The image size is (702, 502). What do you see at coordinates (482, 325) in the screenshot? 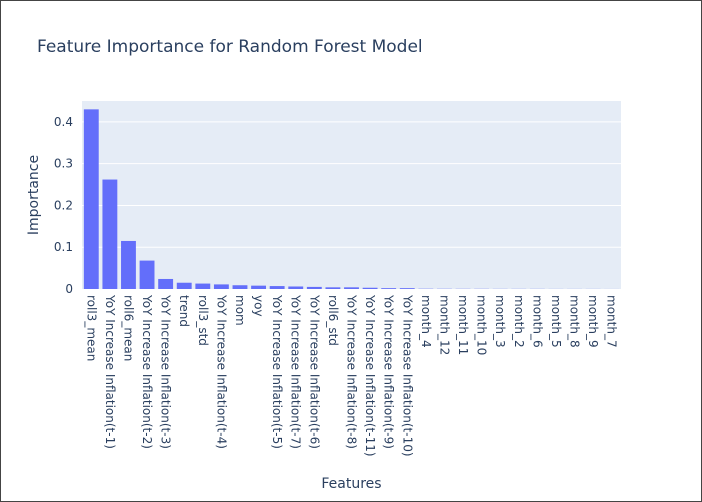
I see `x-tick-label: month_10` at bounding box center [482, 325].